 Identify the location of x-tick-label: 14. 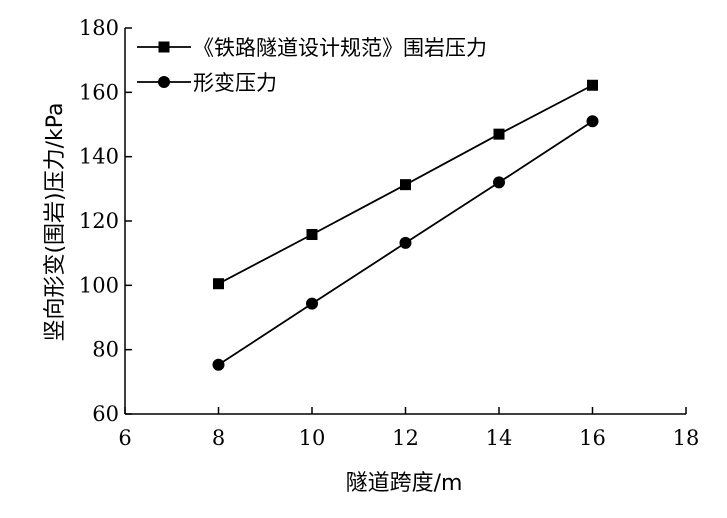
(499, 438).